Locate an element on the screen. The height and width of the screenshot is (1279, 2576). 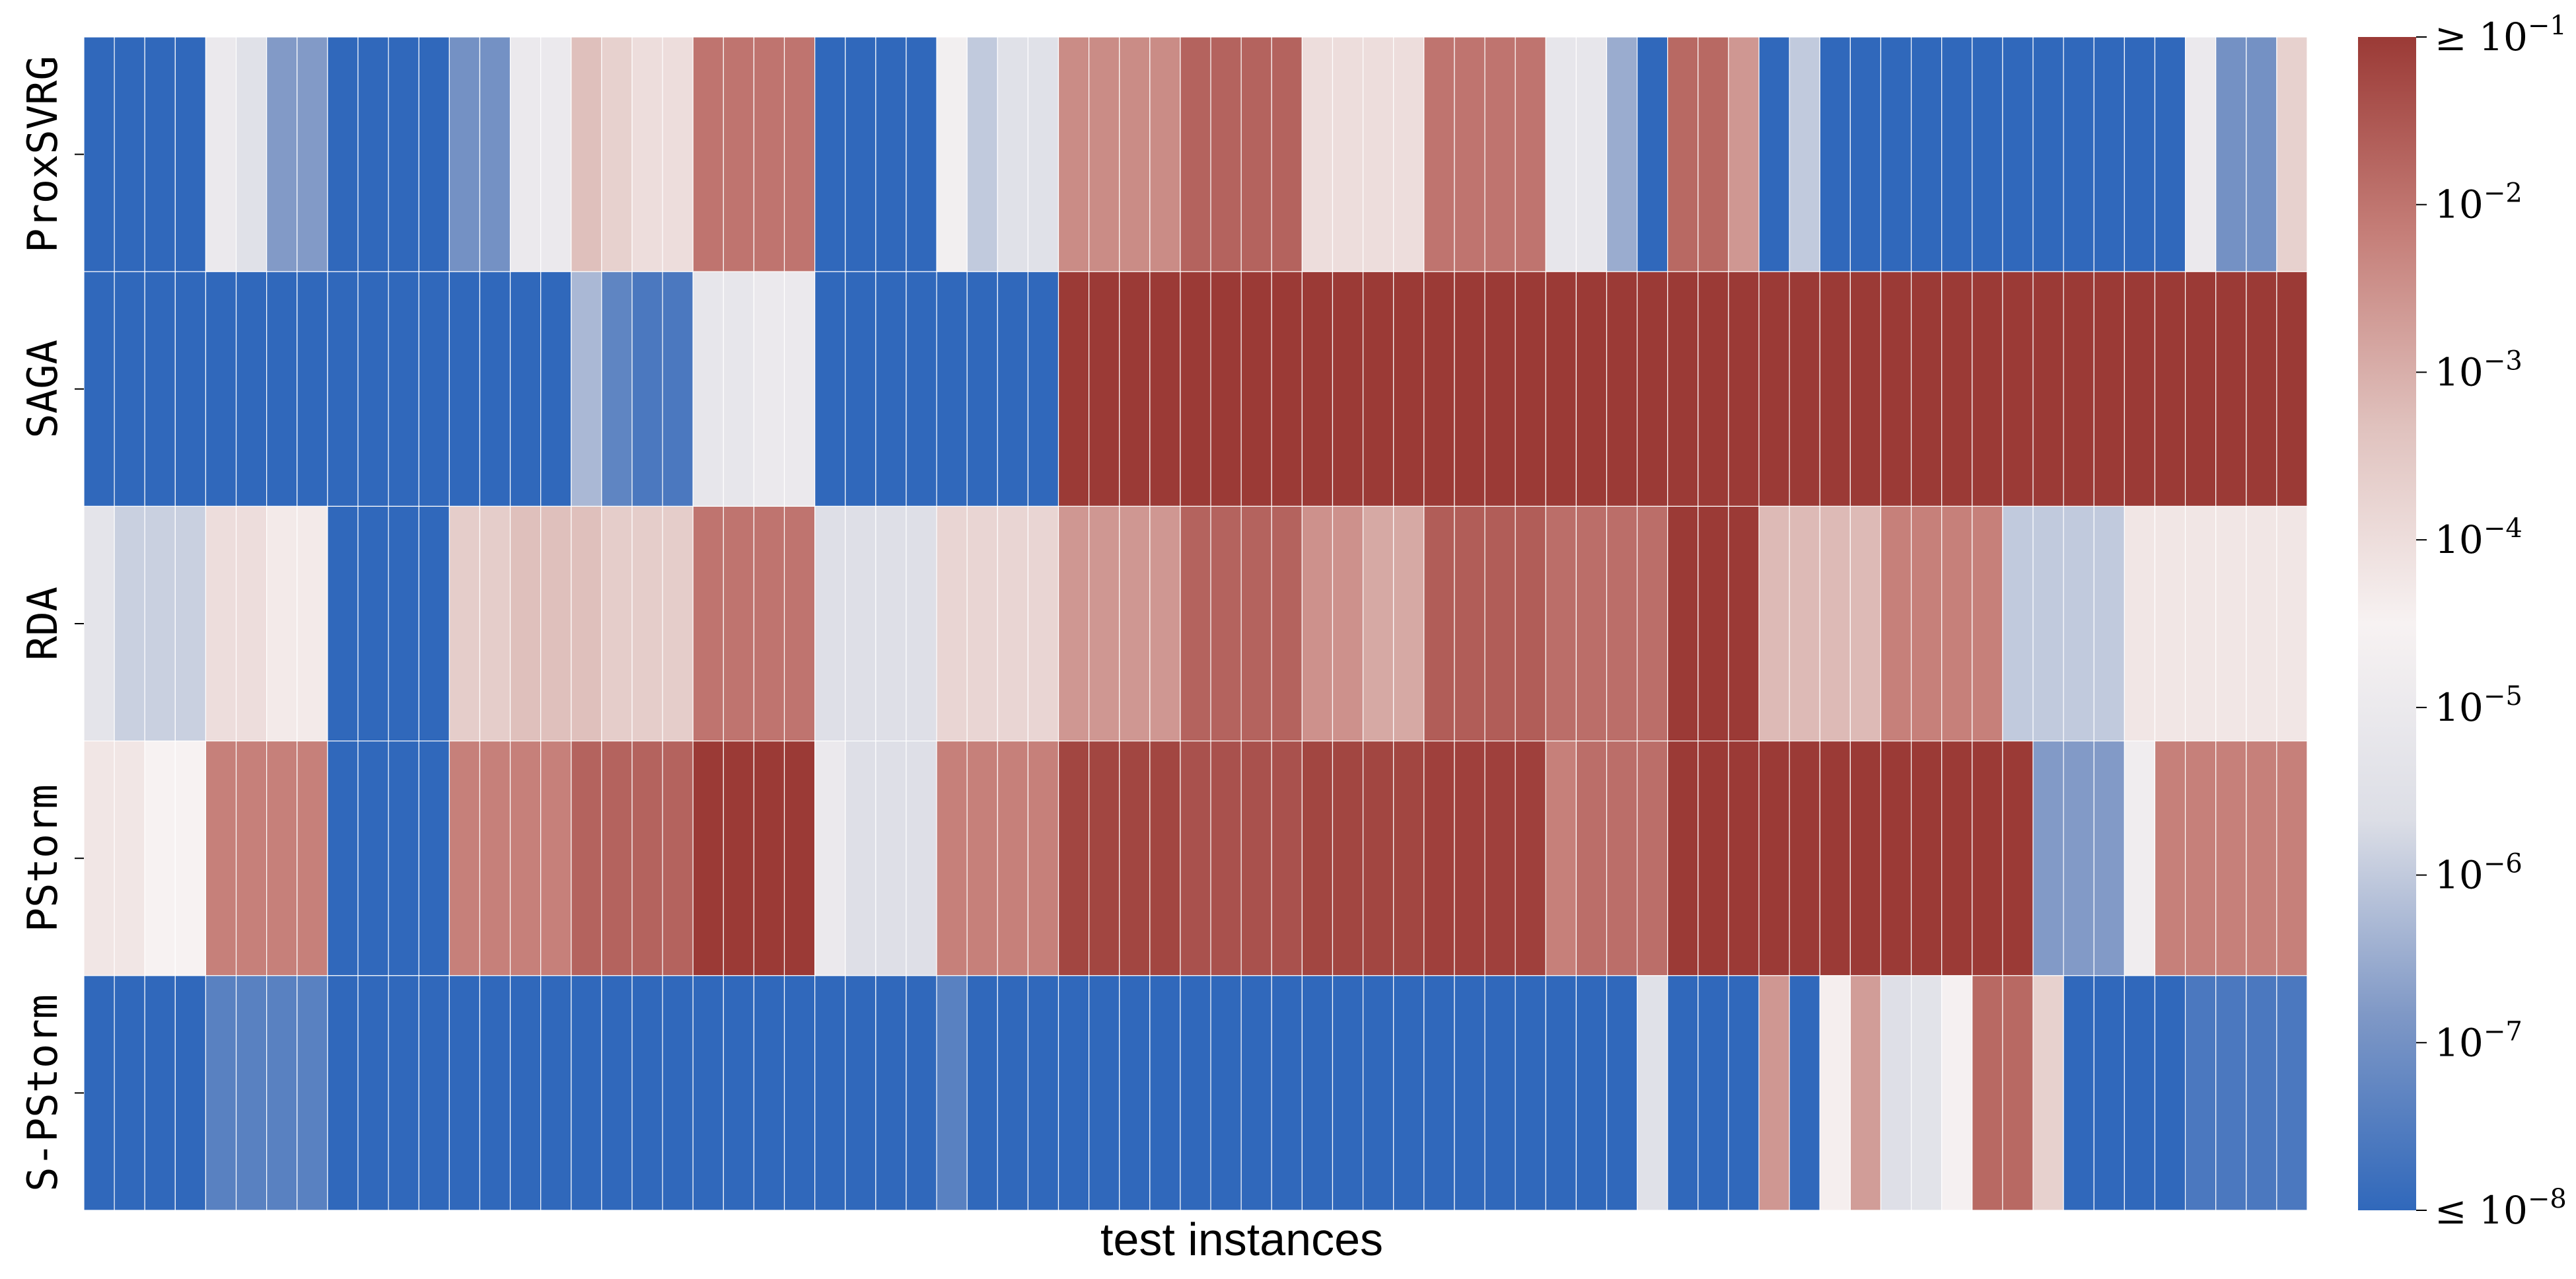
colorbar-tick-label: 10−6 is located at coordinates (2478, 873).